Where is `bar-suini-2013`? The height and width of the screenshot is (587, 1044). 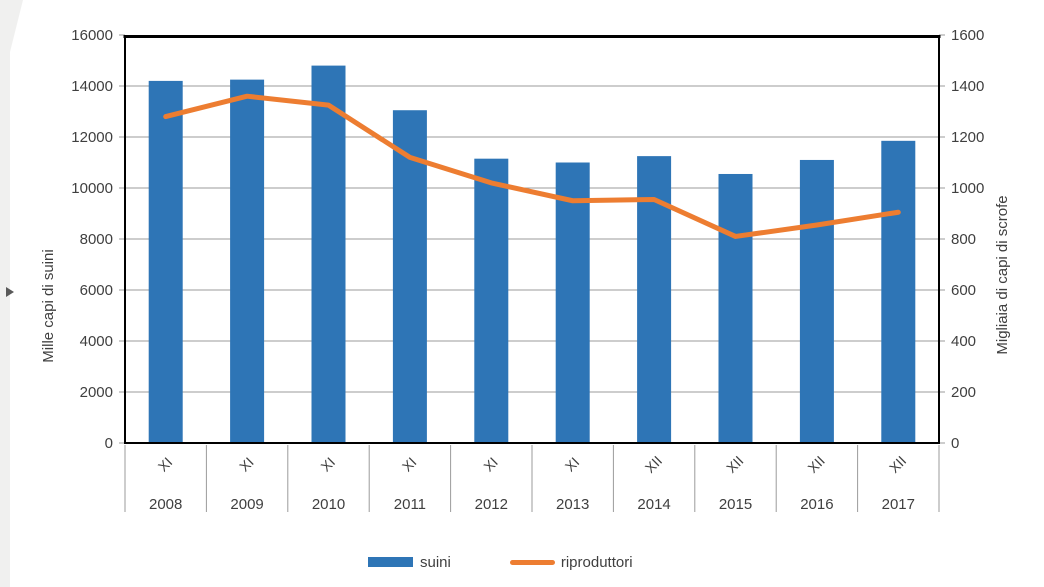 bar-suini-2013 is located at coordinates (572, 302).